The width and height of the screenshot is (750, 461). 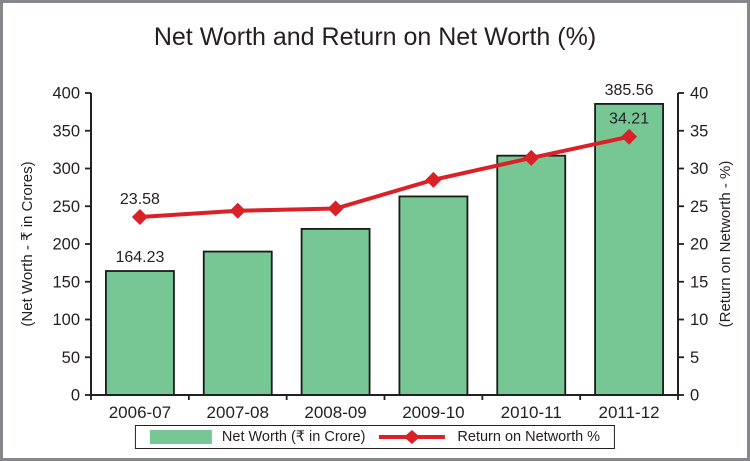 I want to click on x-axis-category-label: 2006-07, so click(x=140, y=412).